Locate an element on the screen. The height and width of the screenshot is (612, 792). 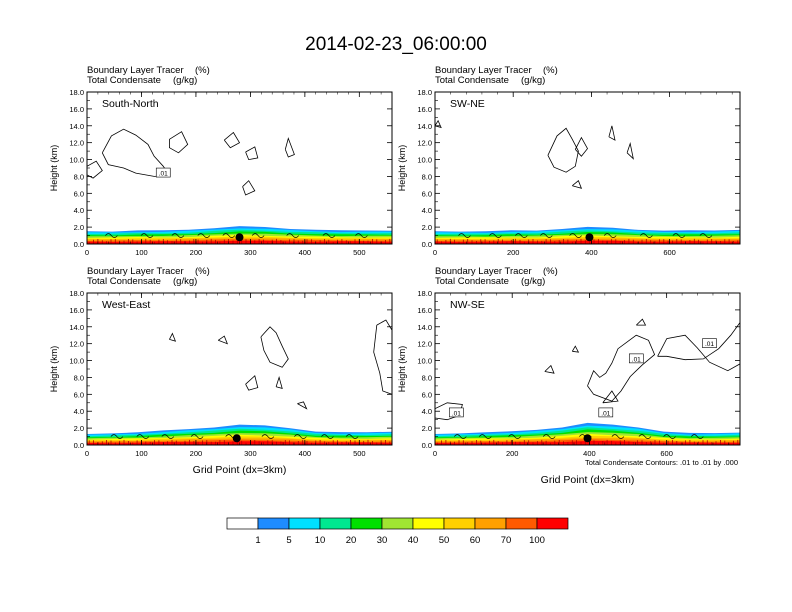
panel-label: West-East is located at coordinates (126, 305).